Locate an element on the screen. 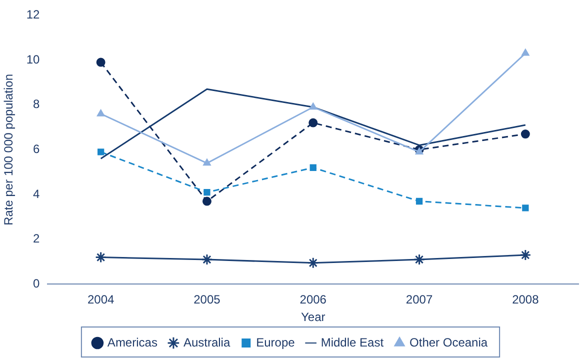  legend-label: Other Oceania is located at coordinates (449, 342).